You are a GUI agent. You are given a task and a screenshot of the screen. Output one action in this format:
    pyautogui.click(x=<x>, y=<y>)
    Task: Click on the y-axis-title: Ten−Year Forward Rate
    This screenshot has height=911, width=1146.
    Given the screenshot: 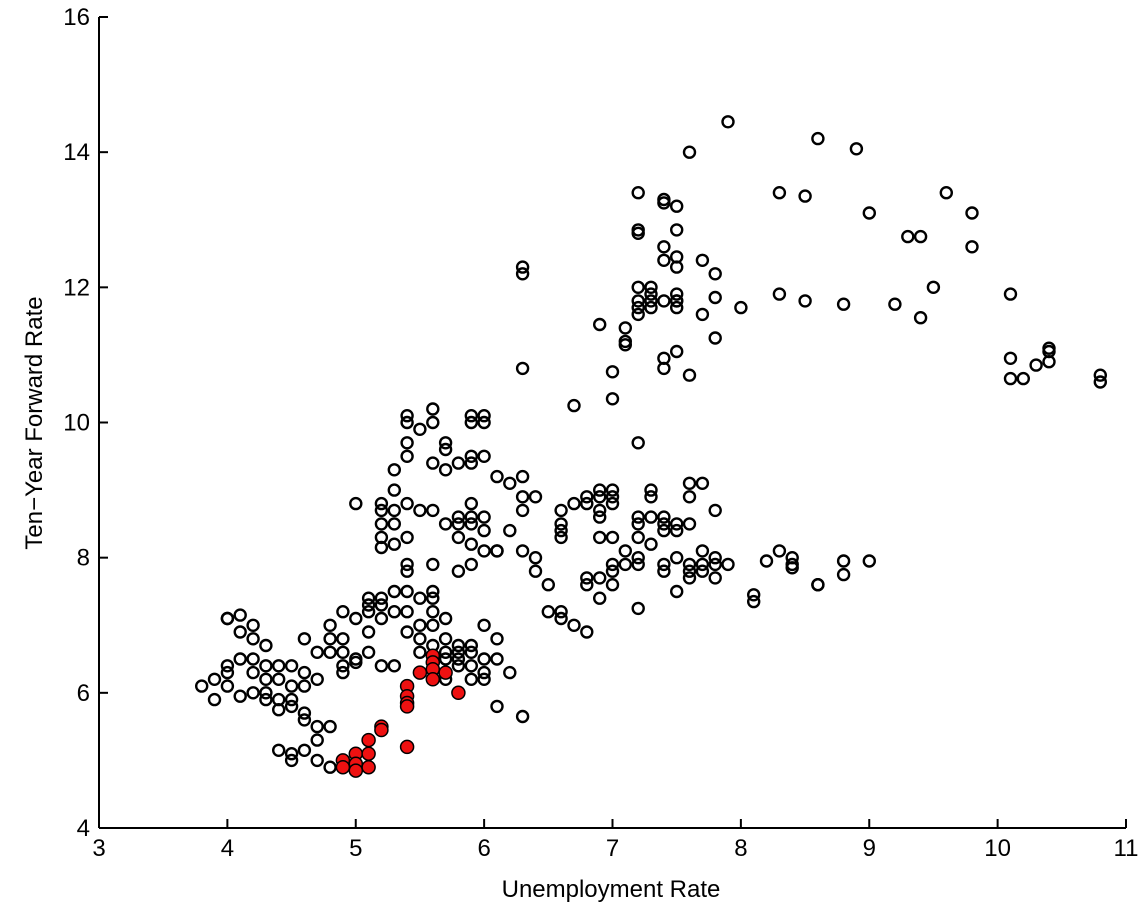 What is the action you would take?
    pyautogui.click(x=34, y=422)
    